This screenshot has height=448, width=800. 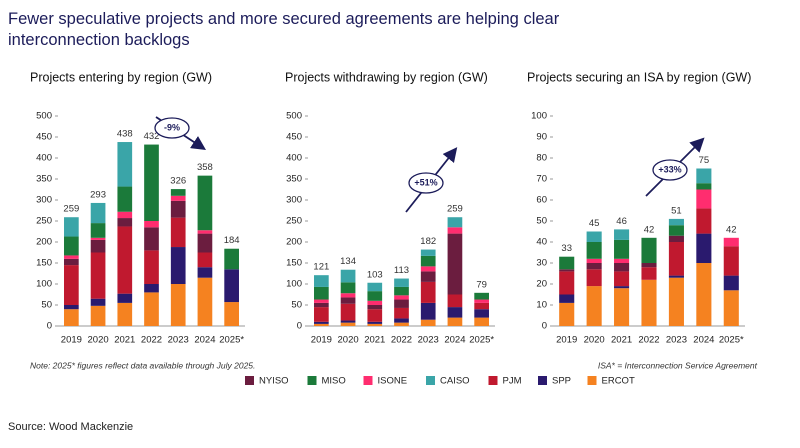 I want to click on y-tick-label: 300, so click(x=294, y=200).